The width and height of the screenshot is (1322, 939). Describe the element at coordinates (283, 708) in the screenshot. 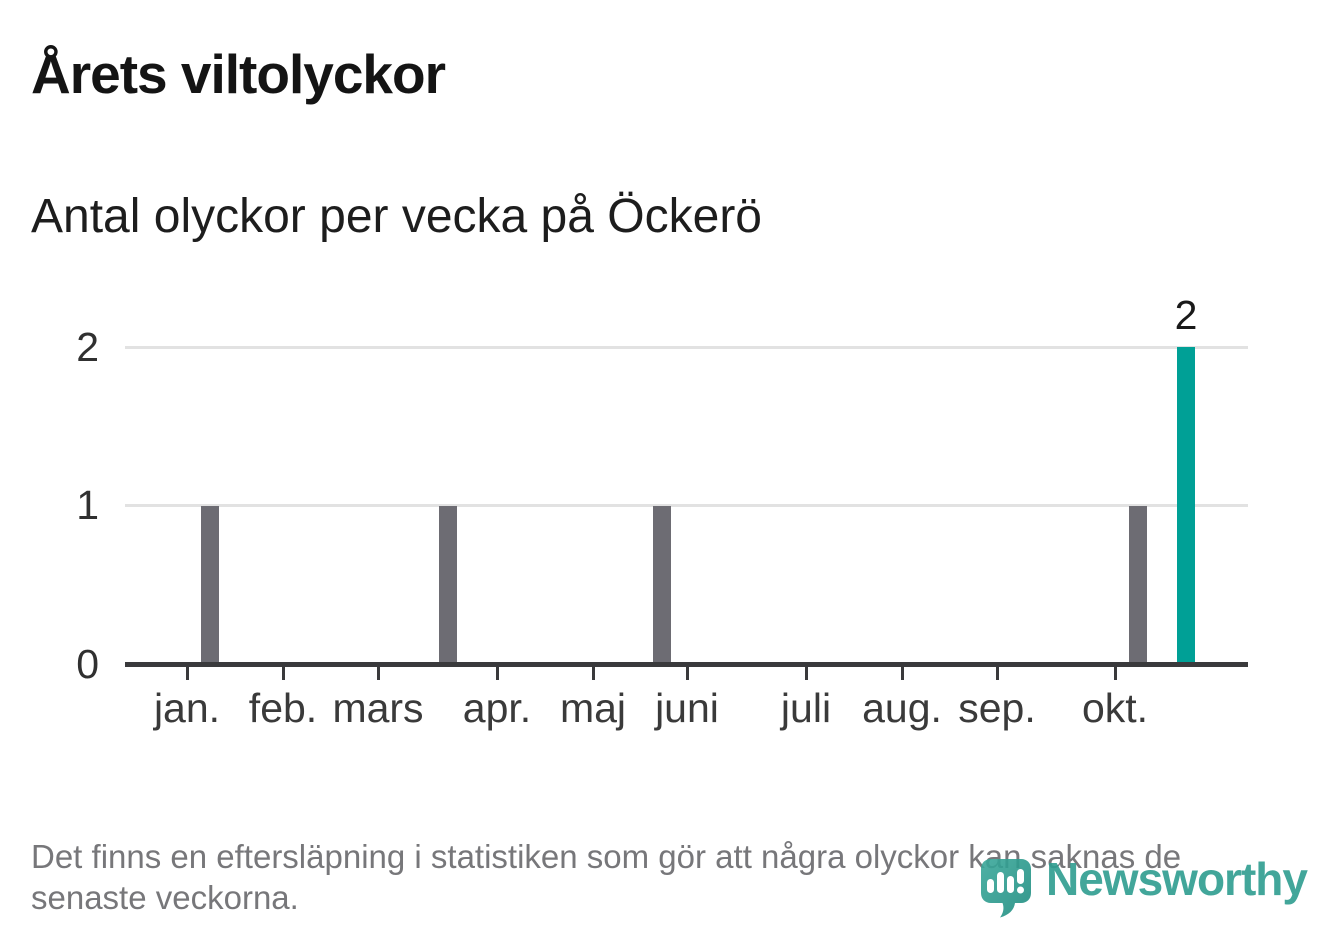

I see `x-axis-label-feb.: feb.` at that location.